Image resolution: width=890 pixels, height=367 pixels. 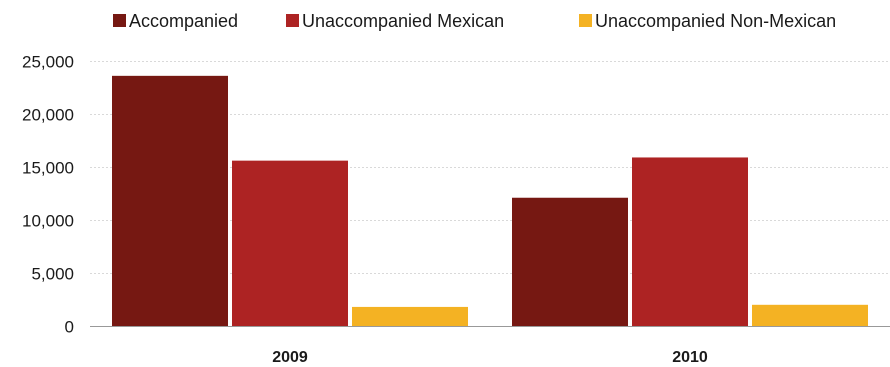 I want to click on legend-label: Unaccompanied Mexican, so click(x=403, y=21).